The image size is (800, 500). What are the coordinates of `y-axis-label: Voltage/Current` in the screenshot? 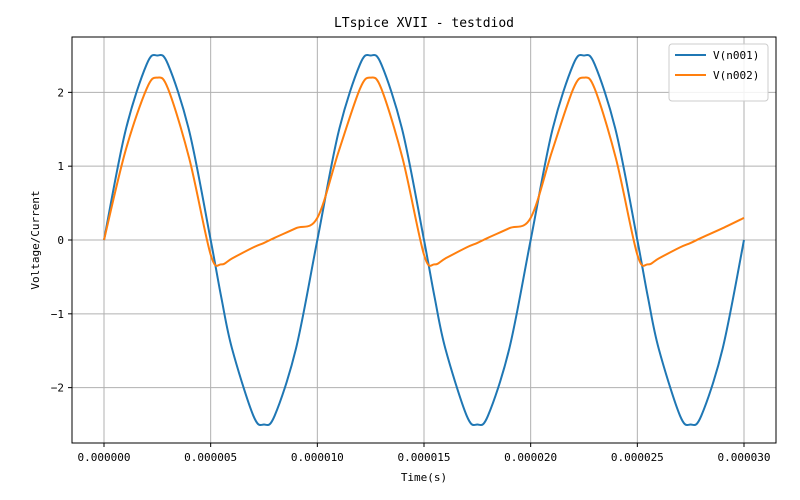 It's located at (35, 239).